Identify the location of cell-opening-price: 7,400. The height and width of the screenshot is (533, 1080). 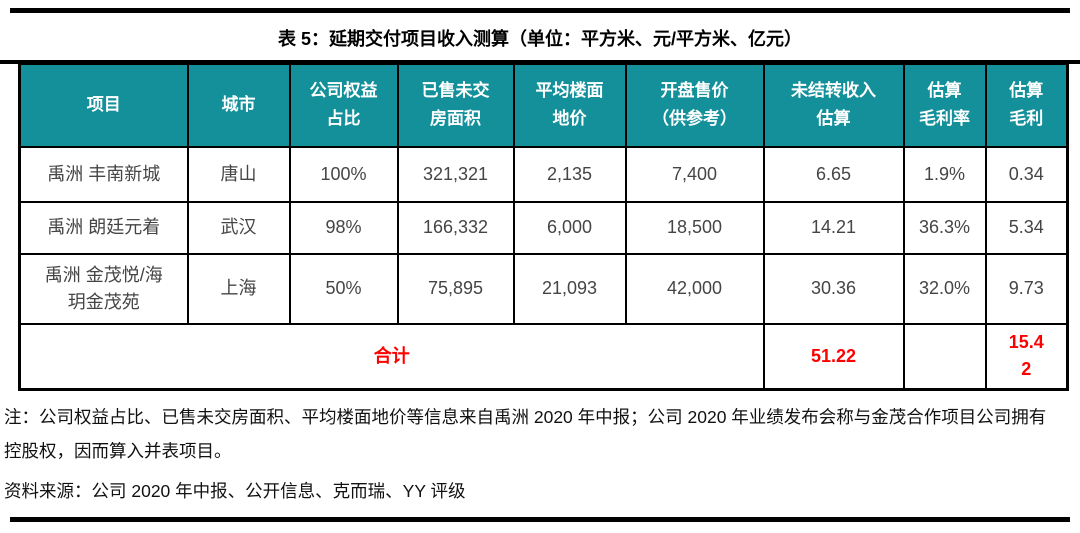
(694, 174).